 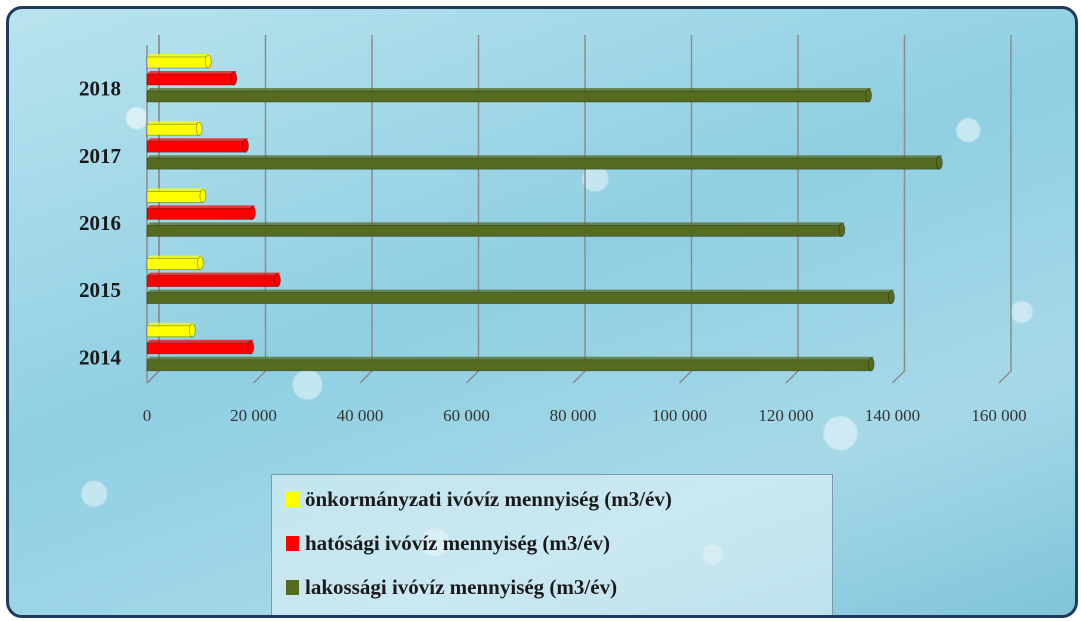 What do you see at coordinates (998, 415) in the screenshot?
I see `x-tick-label: 160 000` at bounding box center [998, 415].